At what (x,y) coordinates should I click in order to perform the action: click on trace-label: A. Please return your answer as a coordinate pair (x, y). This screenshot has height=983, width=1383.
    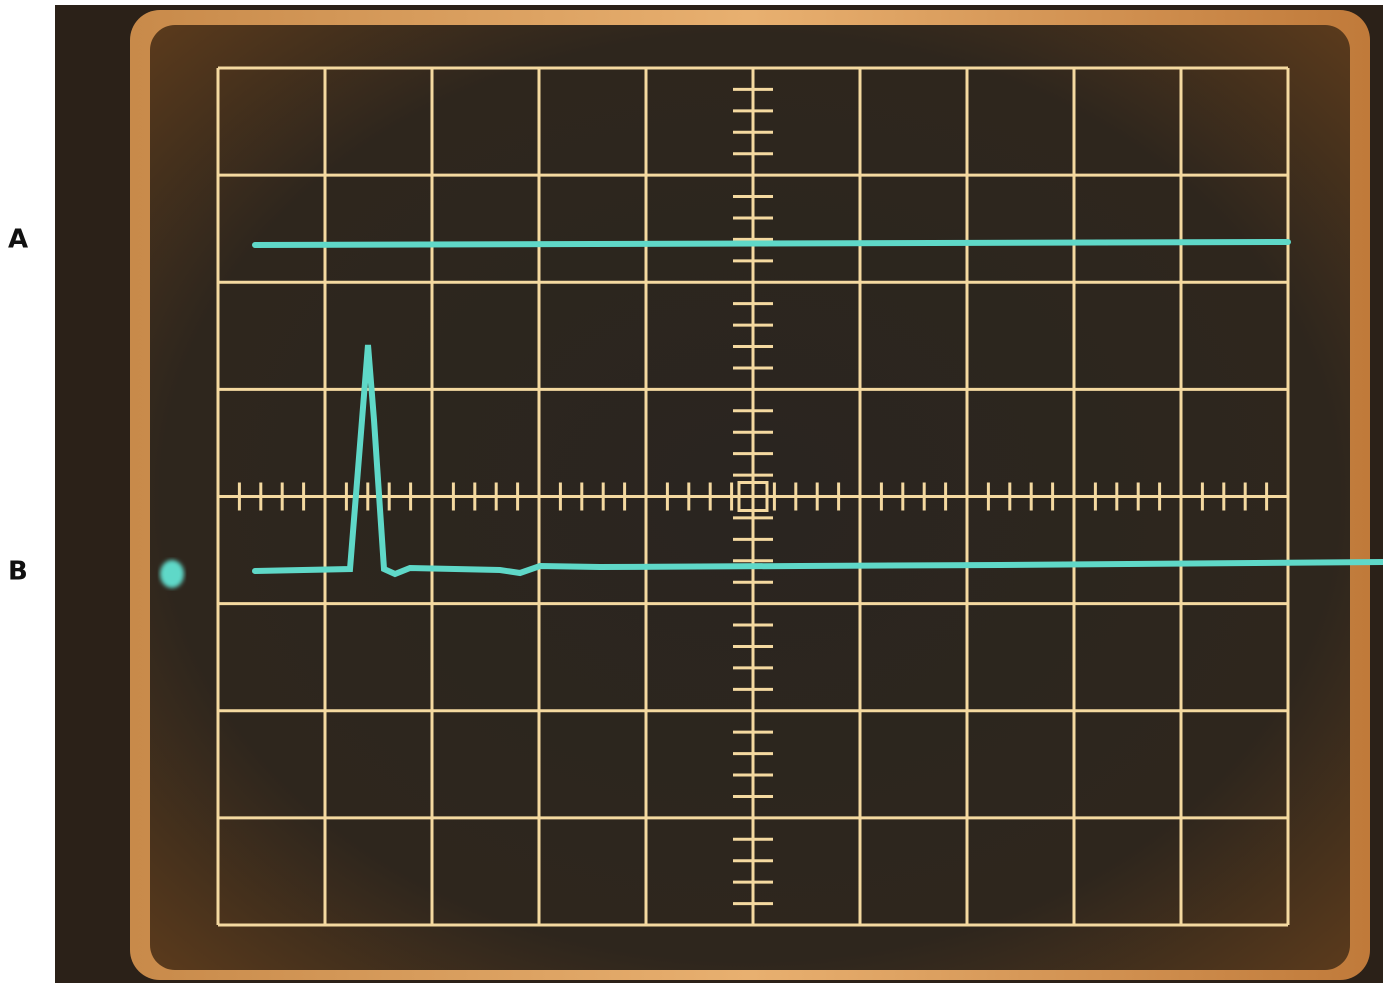
    Looking at the image, I should click on (18, 240).